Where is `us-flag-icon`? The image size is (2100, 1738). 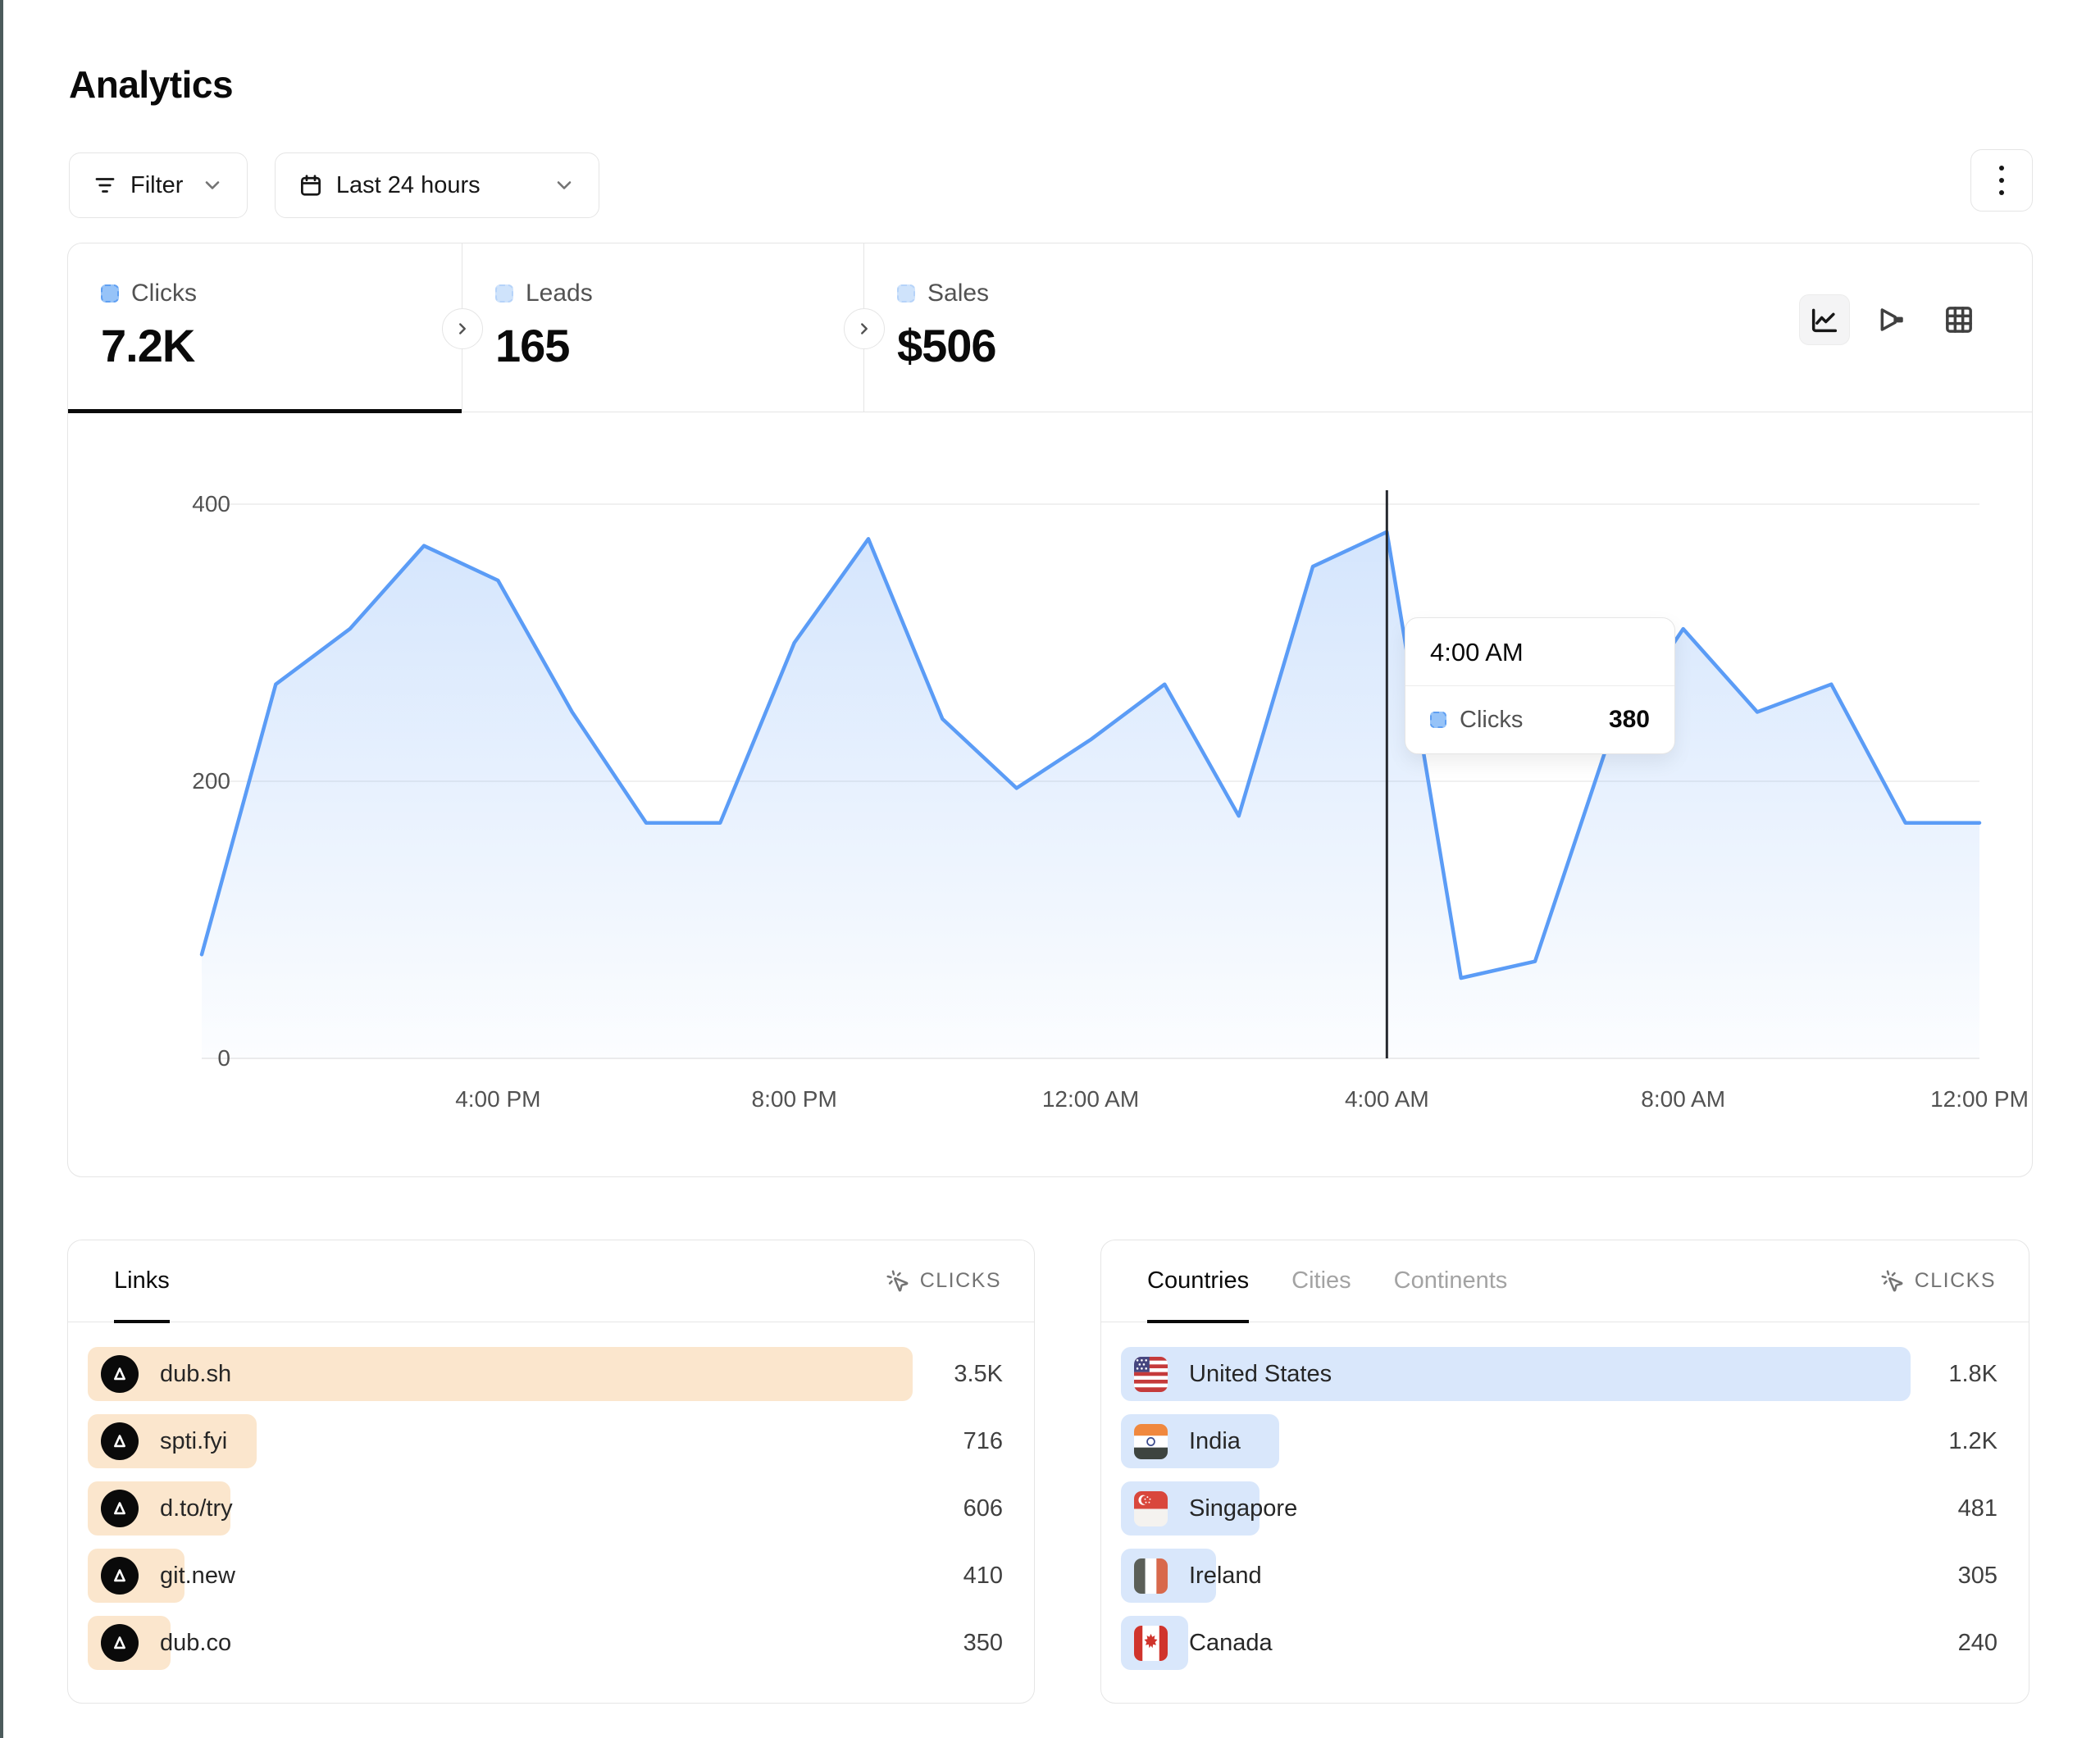 us-flag-icon is located at coordinates (1151, 1374).